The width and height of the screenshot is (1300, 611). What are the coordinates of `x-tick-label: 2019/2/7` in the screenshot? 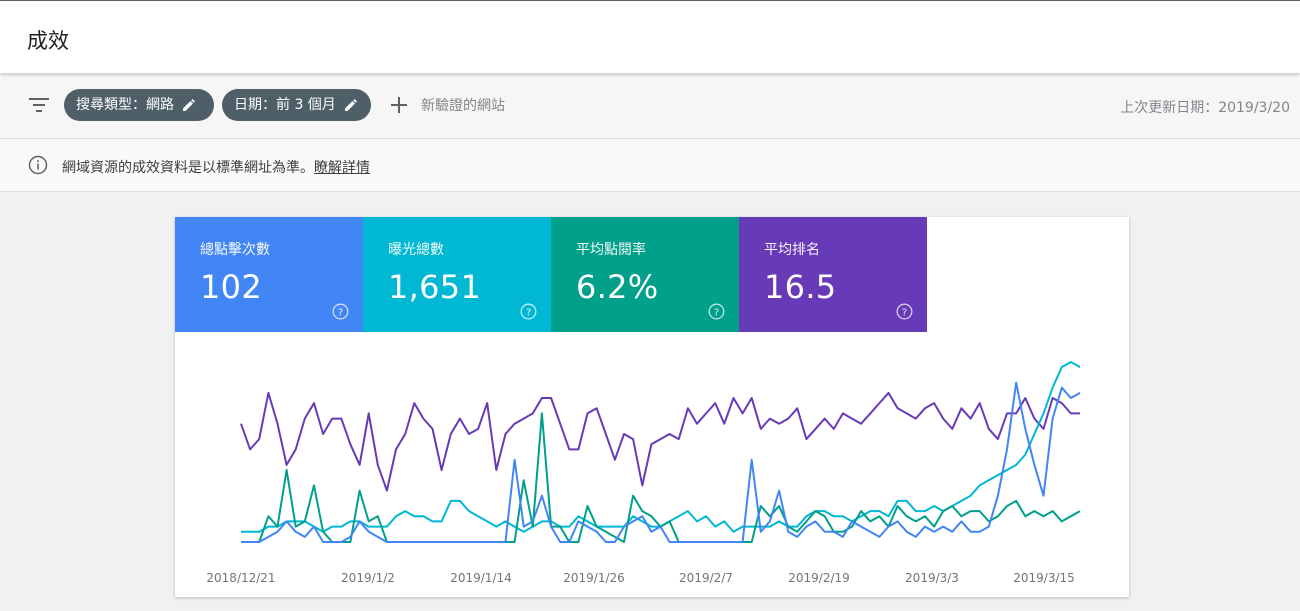 It's located at (706, 578).